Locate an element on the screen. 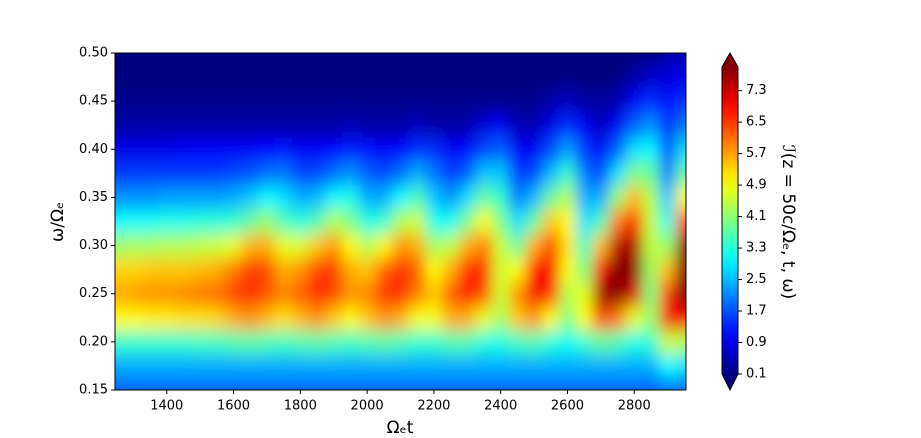 The width and height of the screenshot is (921, 438). x-tick-label: 1800 is located at coordinates (300, 406).